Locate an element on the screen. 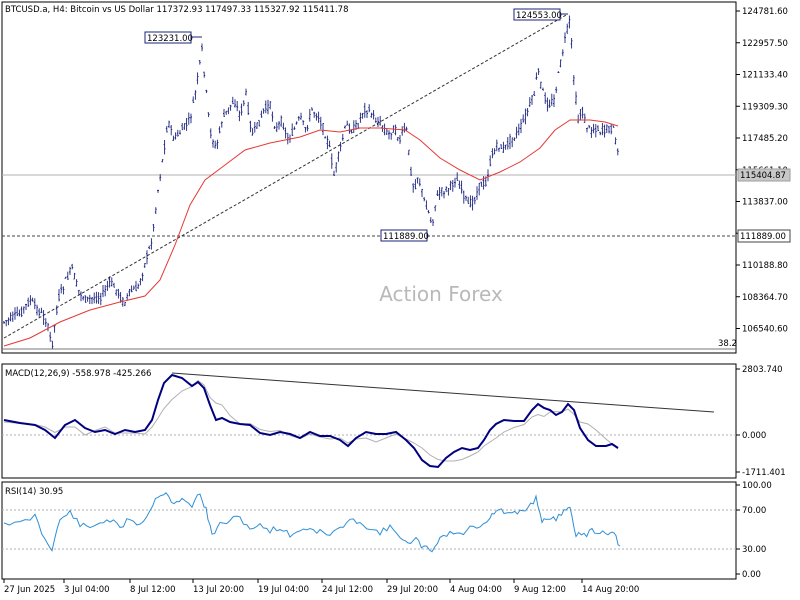 The width and height of the screenshot is (800, 600). time-tick-label: 19 Jul 04:00 is located at coordinates (283, 590).